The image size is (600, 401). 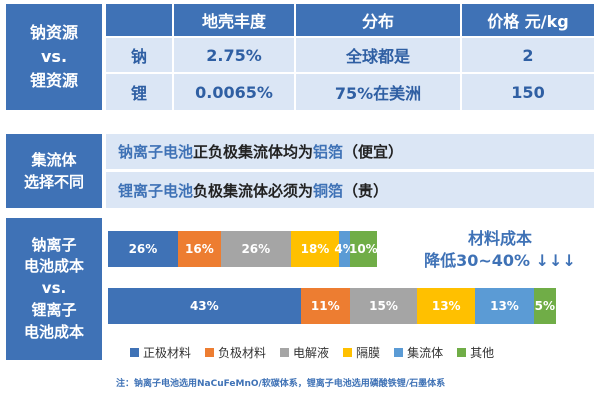 What do you see at coordinates (139, 20) in the screenshot?
I see `header-corner` at bounding box center [139, 20].